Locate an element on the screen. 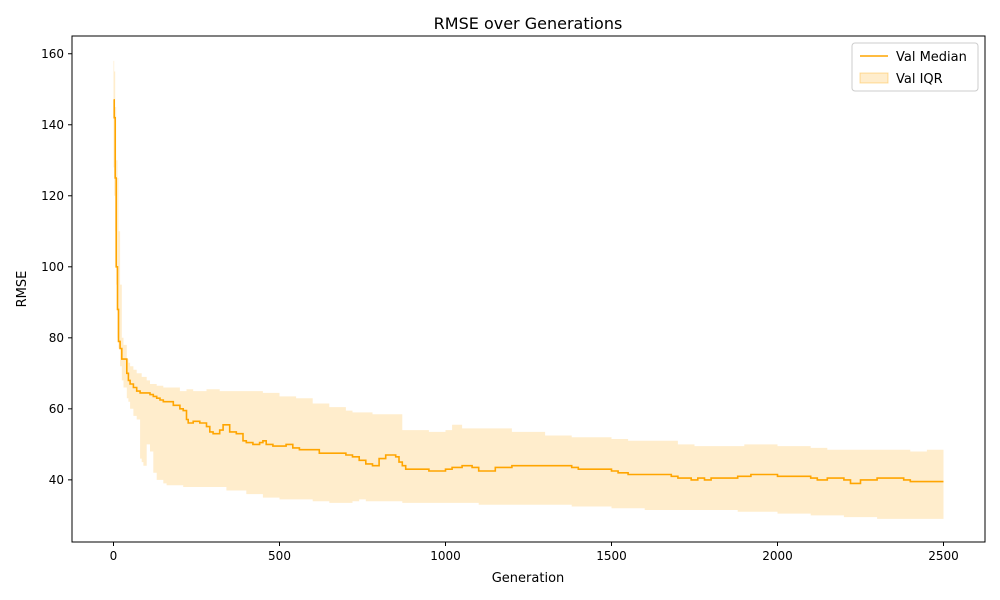 Image resolution: width=1000 pixels, height=600 pixels. legend-box is located at coordinates (915, 67).